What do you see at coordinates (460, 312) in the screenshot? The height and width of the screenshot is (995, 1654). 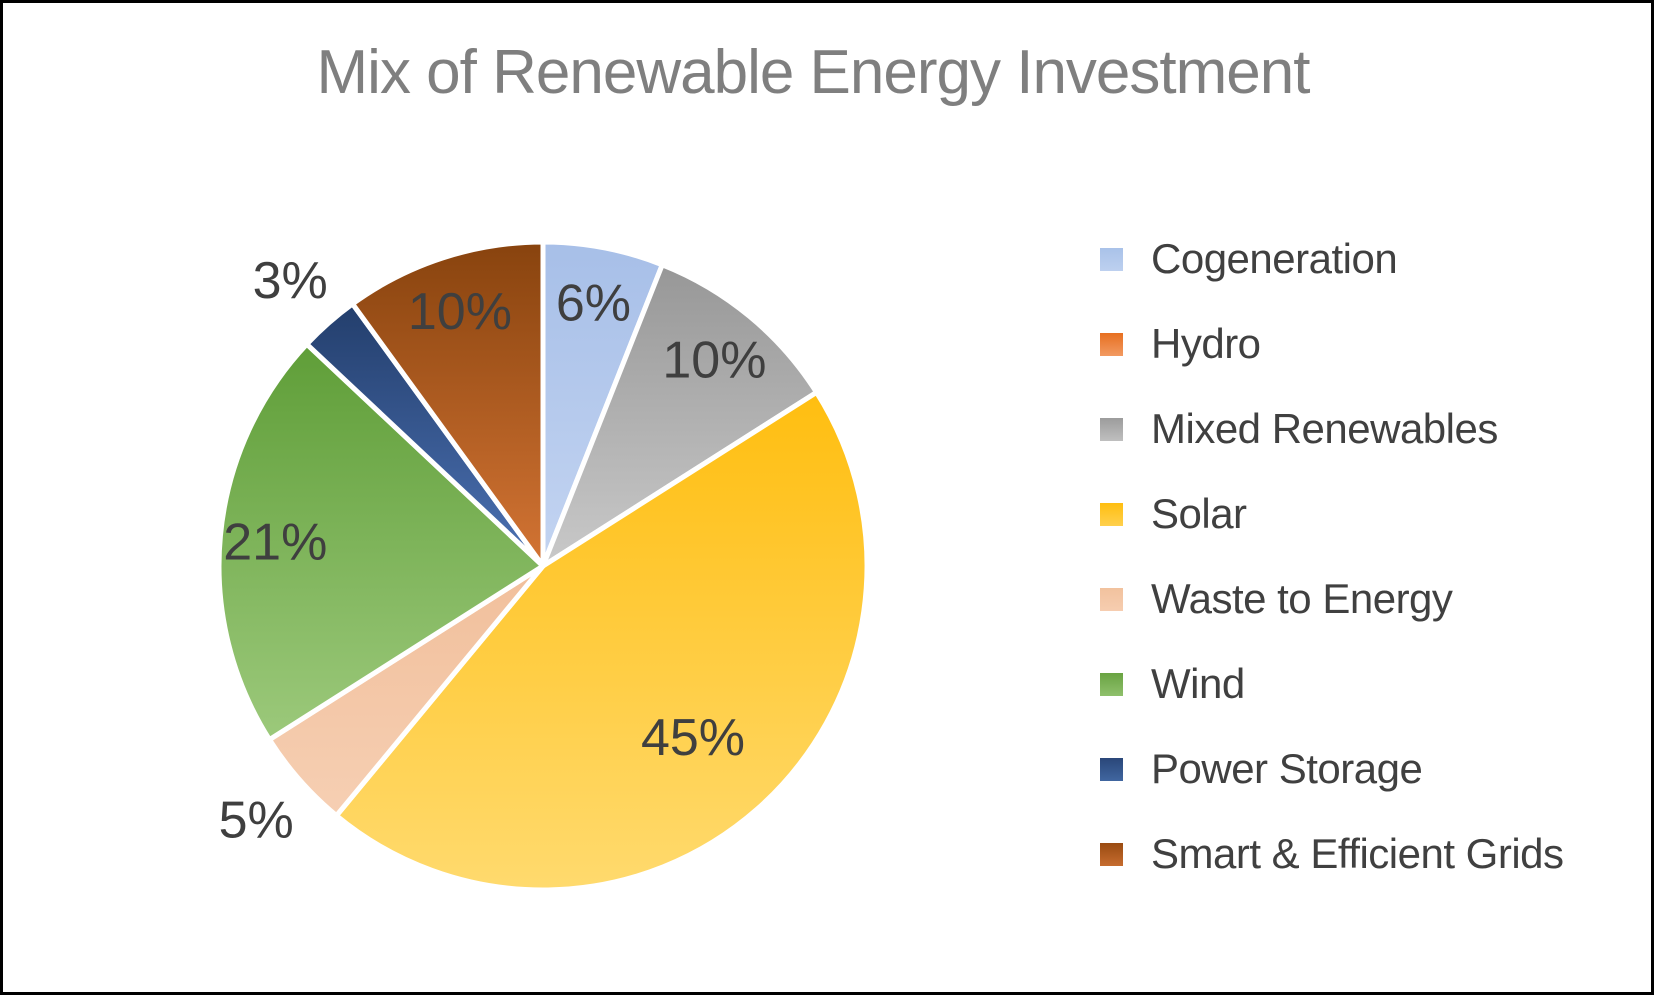 I see `pie-slice-label-smart-efficient-grids: 10%` at bounding box center [460, 312].